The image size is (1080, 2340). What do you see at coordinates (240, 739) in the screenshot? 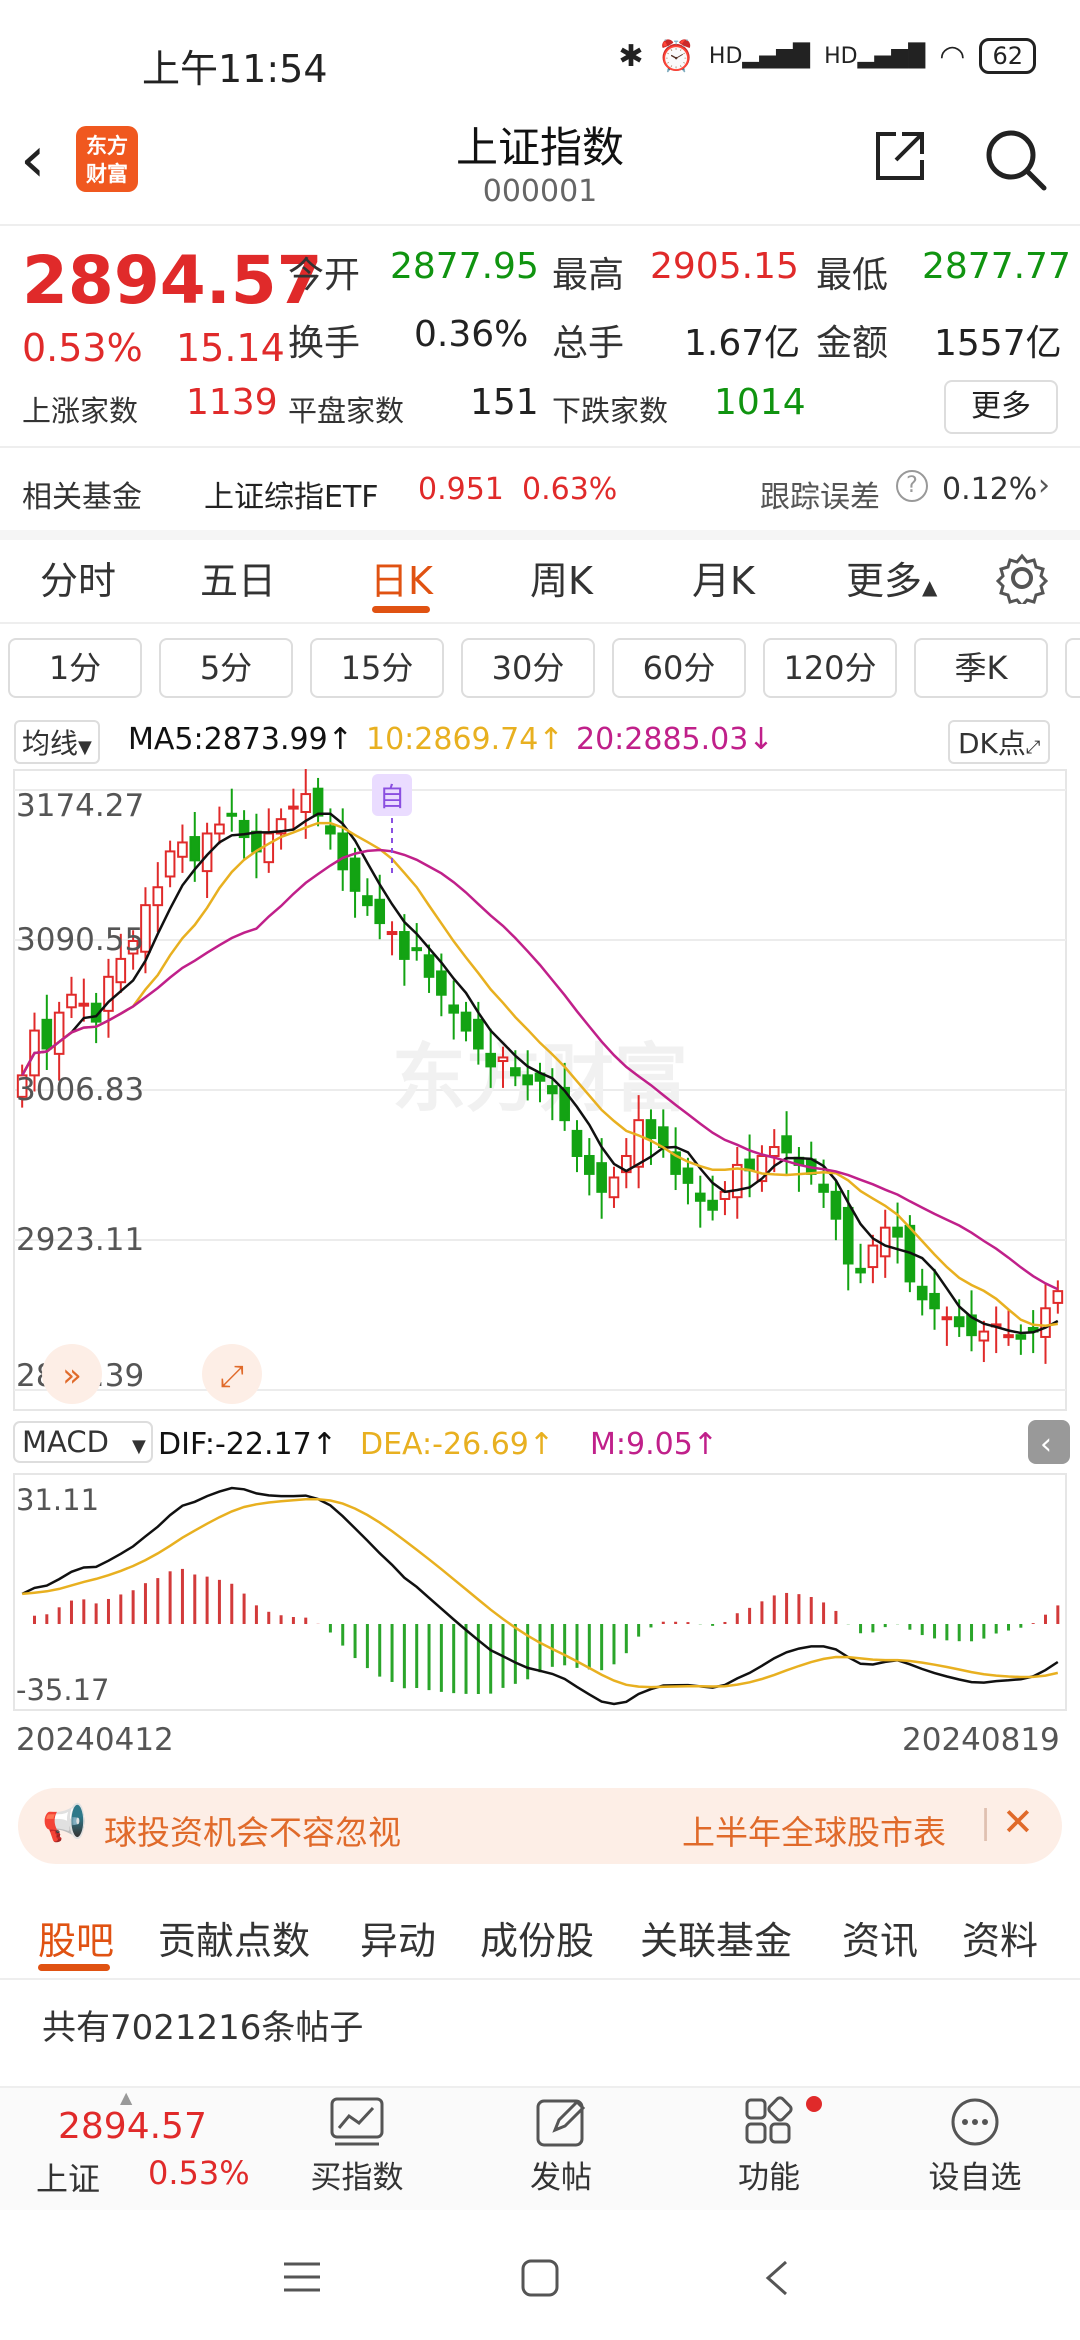
I see `ma5-value: MA5:2873.99↑` at bounding box center [240, 739].